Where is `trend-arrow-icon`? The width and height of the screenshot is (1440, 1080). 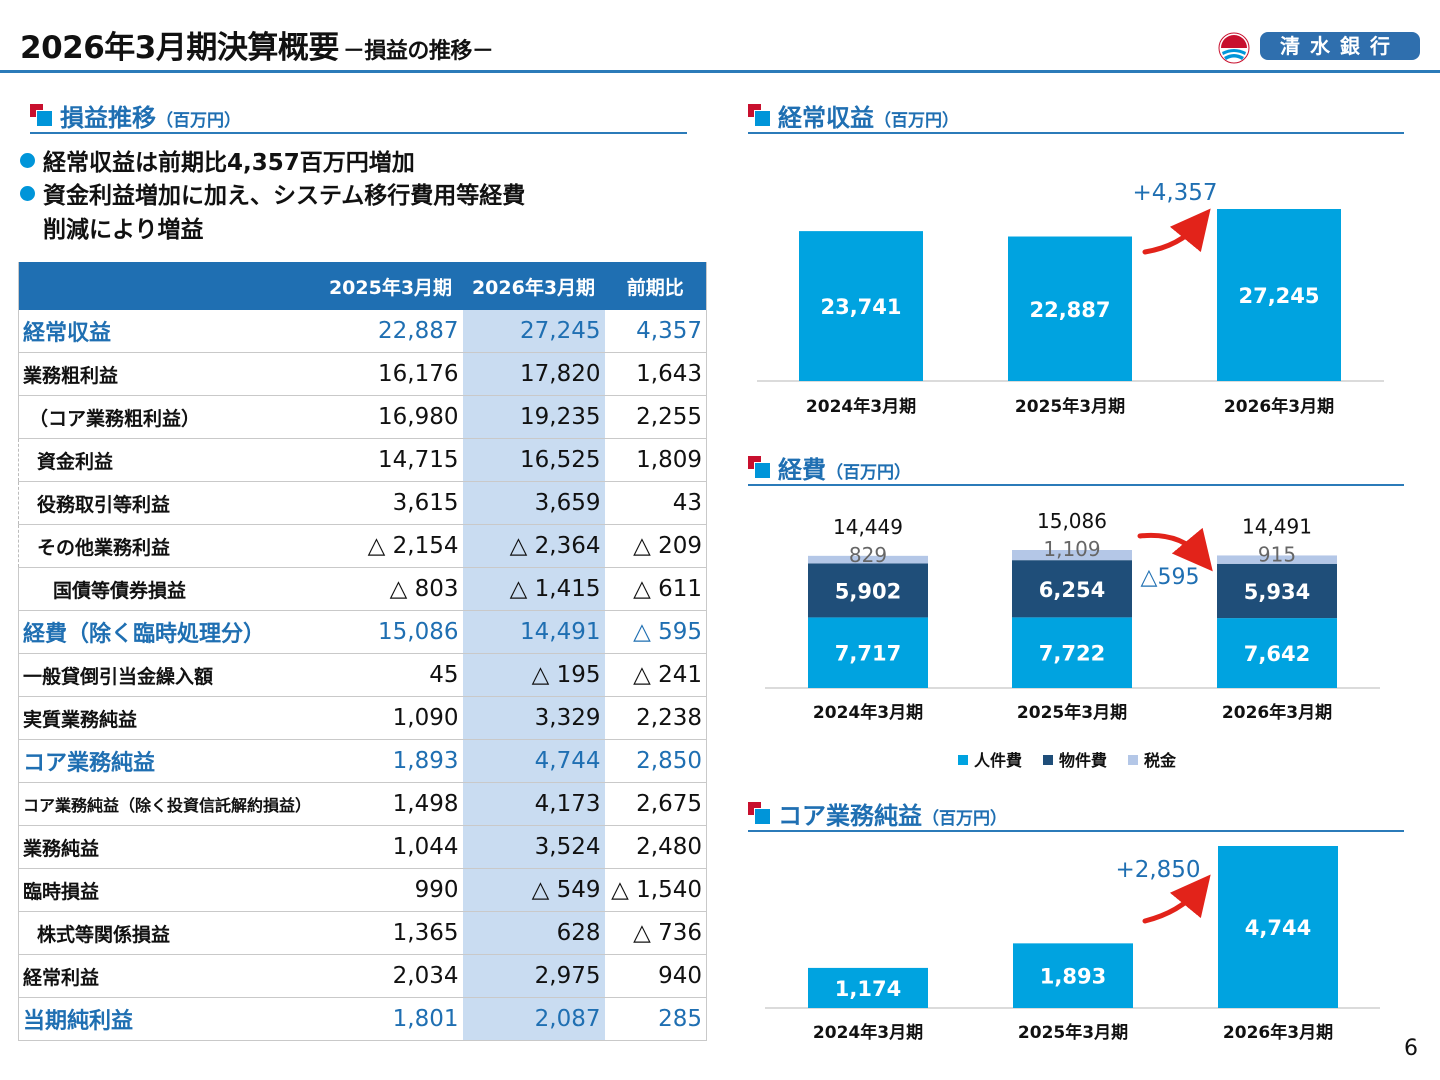 trend-arrow-icon is located at coordinates (1176, 899).